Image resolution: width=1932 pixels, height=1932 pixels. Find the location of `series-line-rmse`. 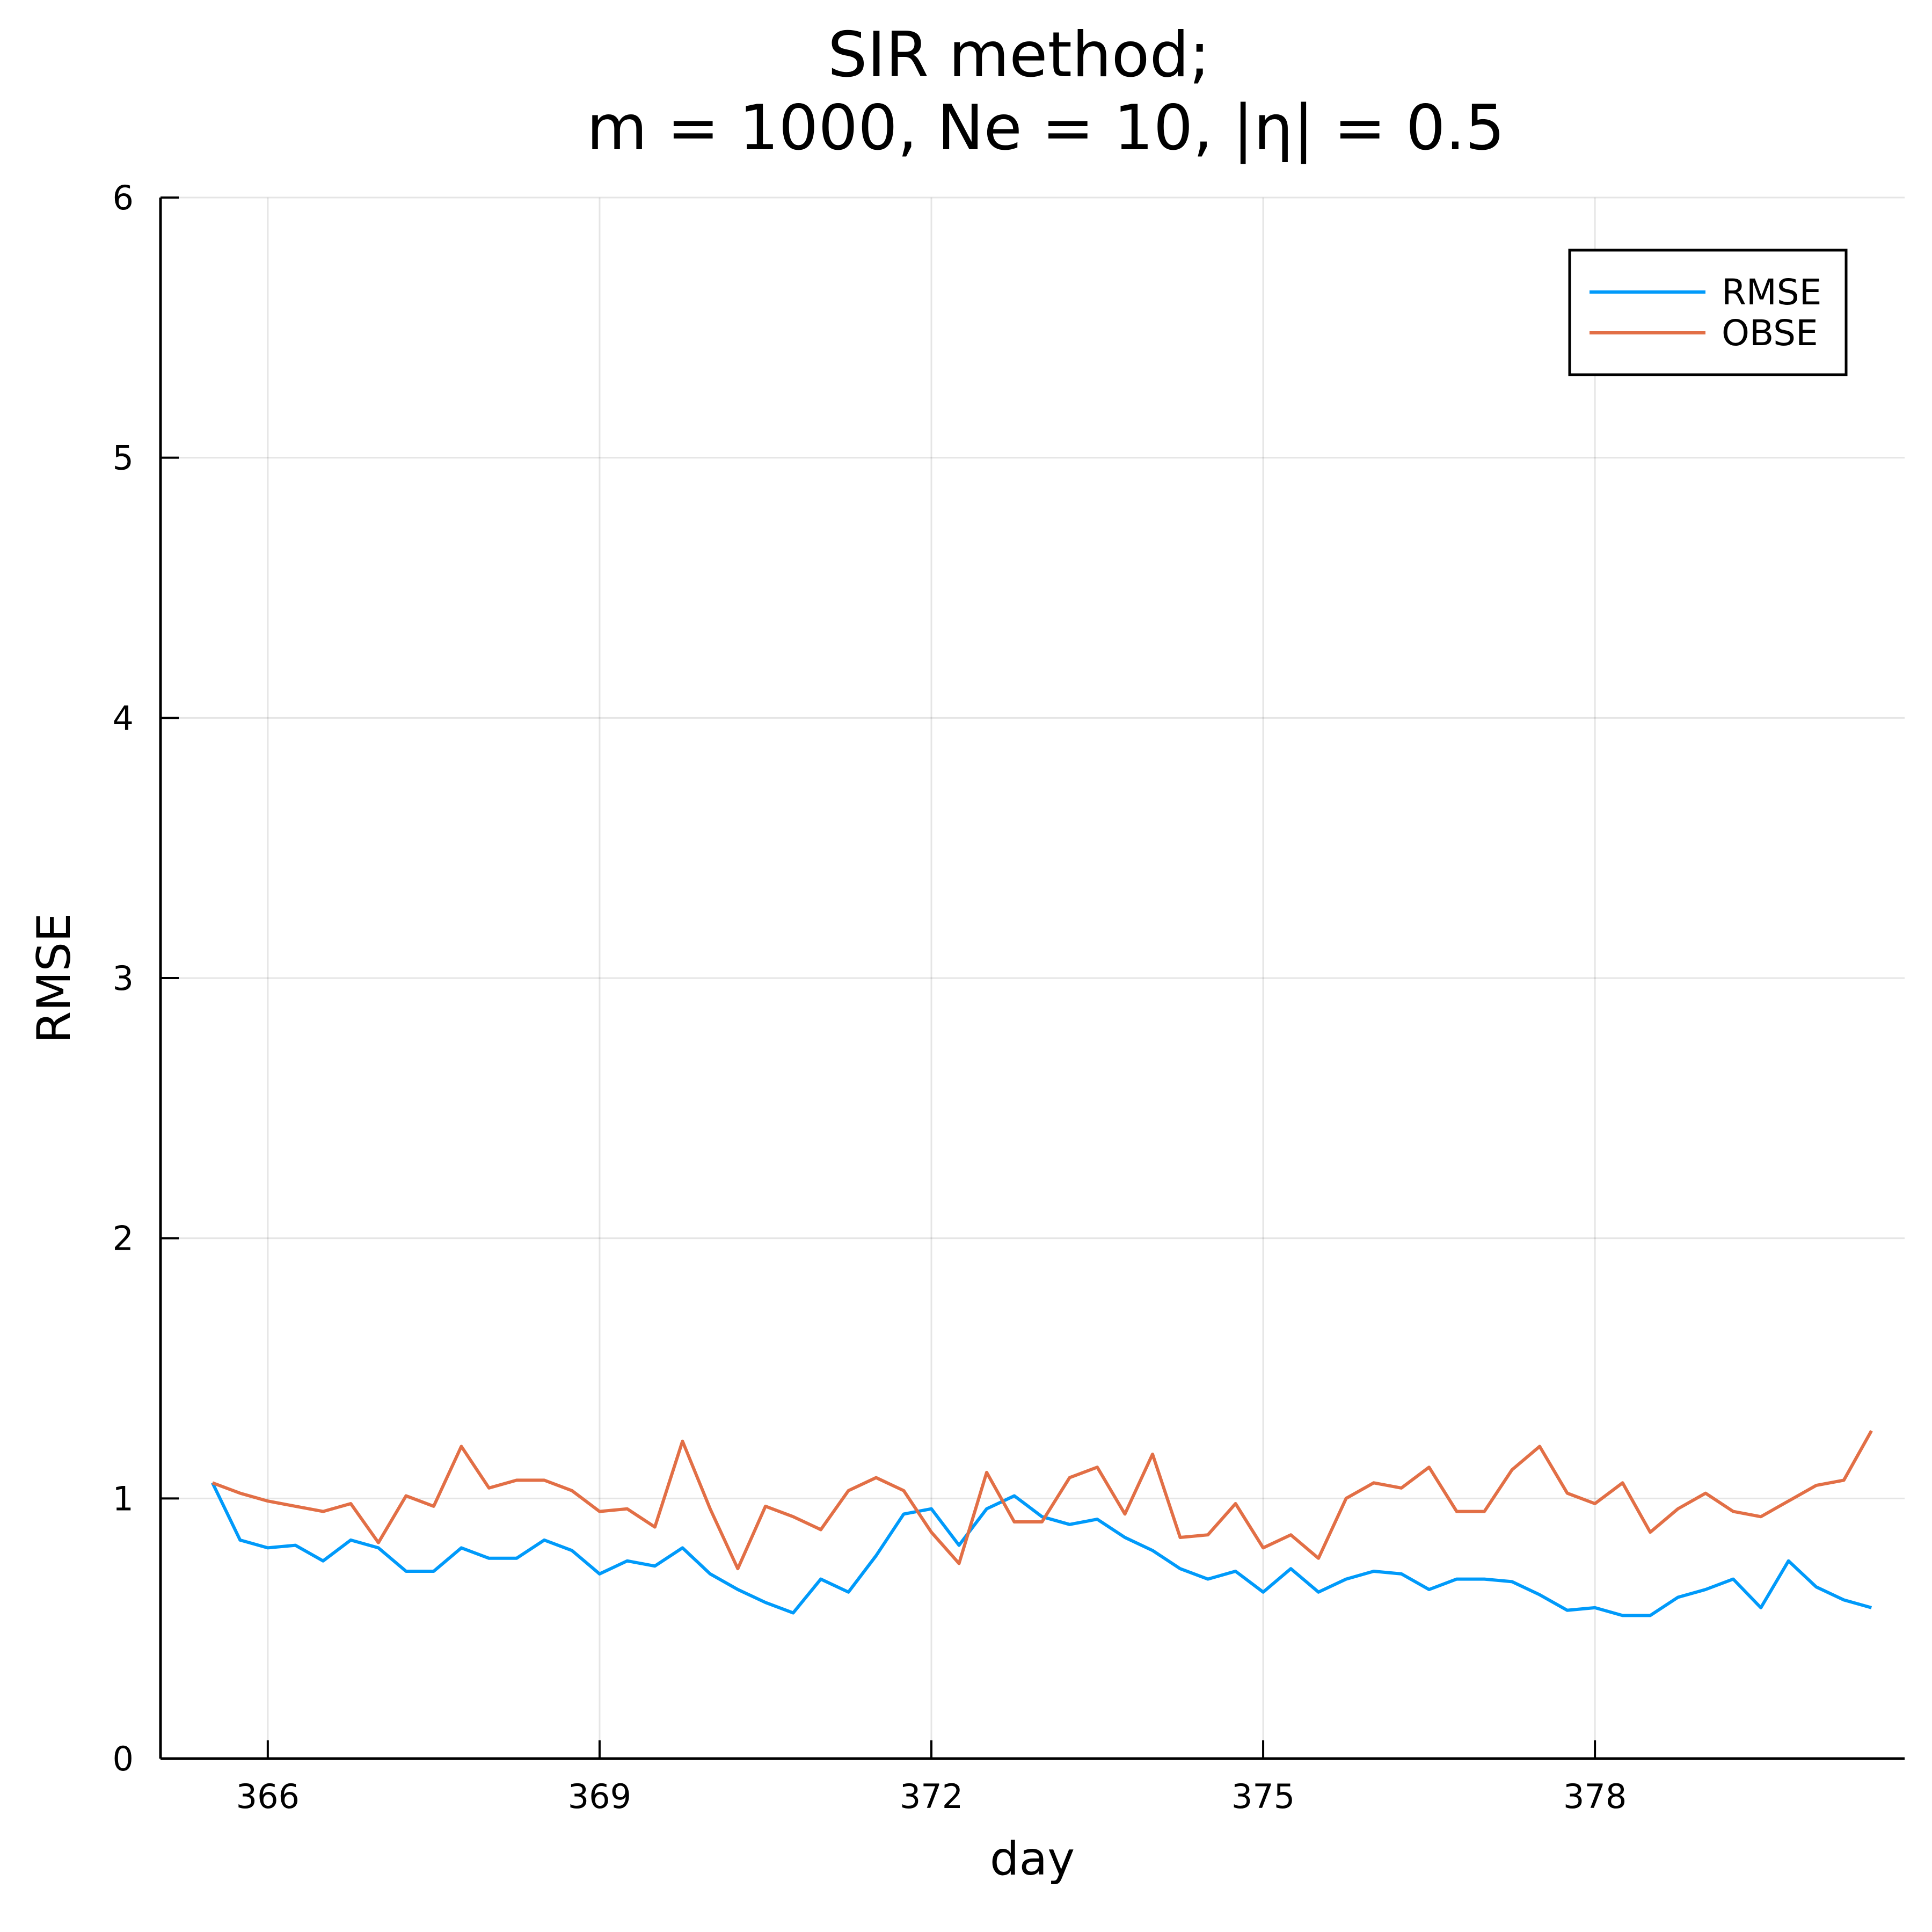

series-line-rmse is located at coordinates (1041, 1549).